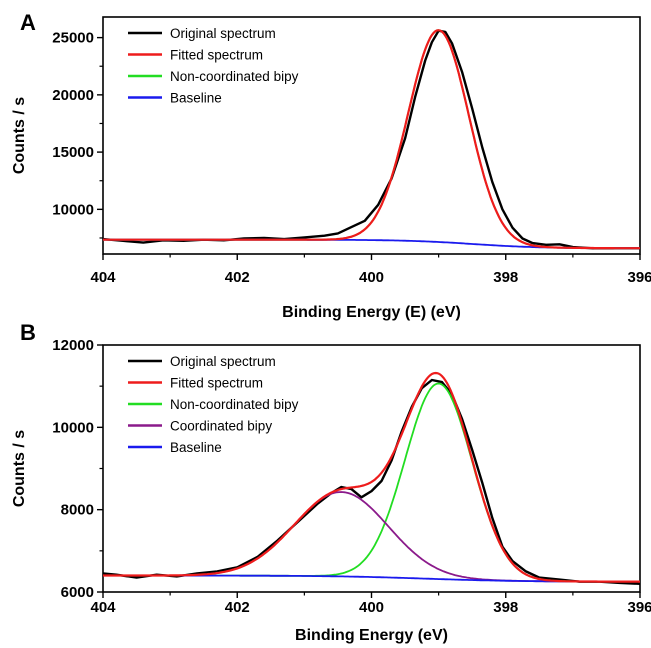 This screenshot has height=648, width=651. I want to click on legend-label: Coordinated bipy, so click(221, 426).